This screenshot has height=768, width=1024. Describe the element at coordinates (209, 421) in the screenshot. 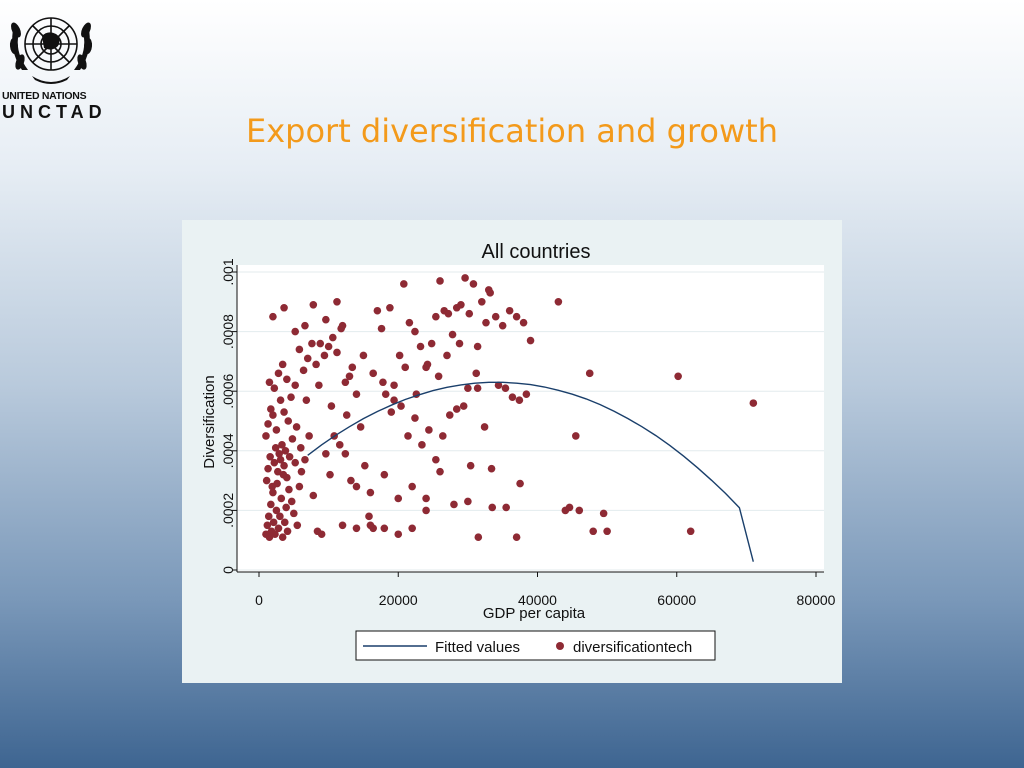

I see `y-axis-label: Diversification` at that location.